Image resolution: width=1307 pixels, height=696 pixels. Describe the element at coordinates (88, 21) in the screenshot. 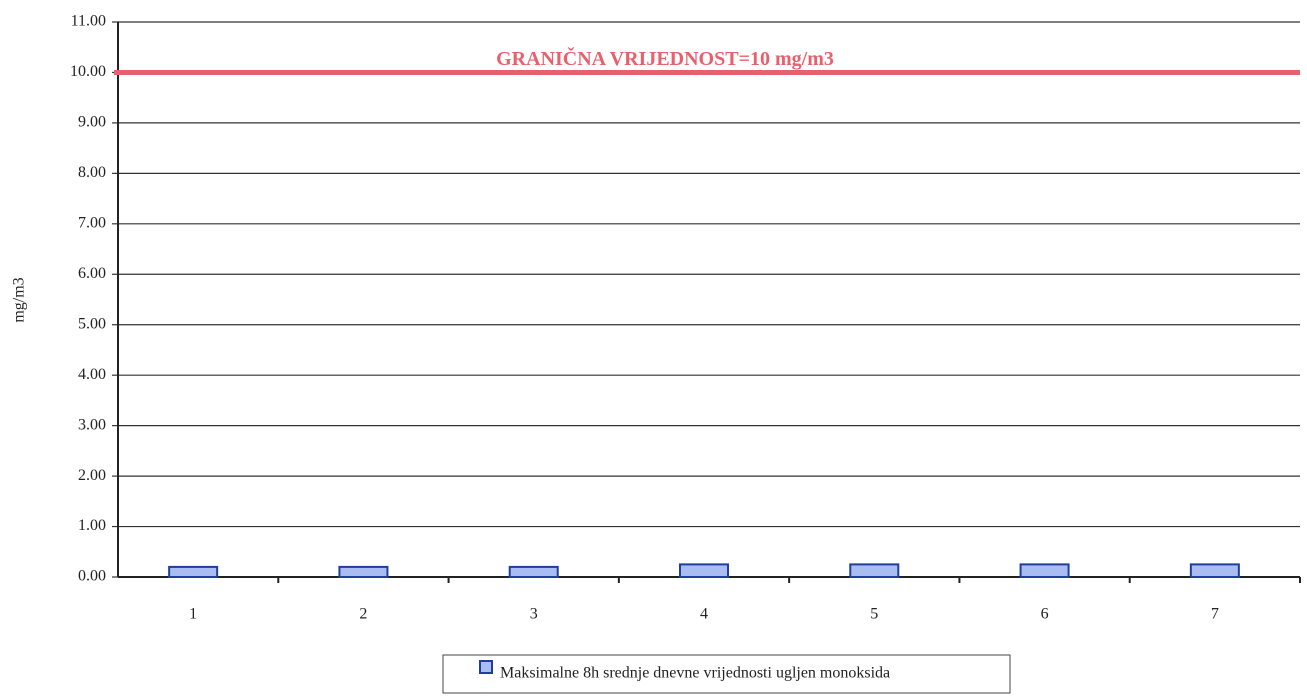

I see `y-tick-label: 11.00` at that location.